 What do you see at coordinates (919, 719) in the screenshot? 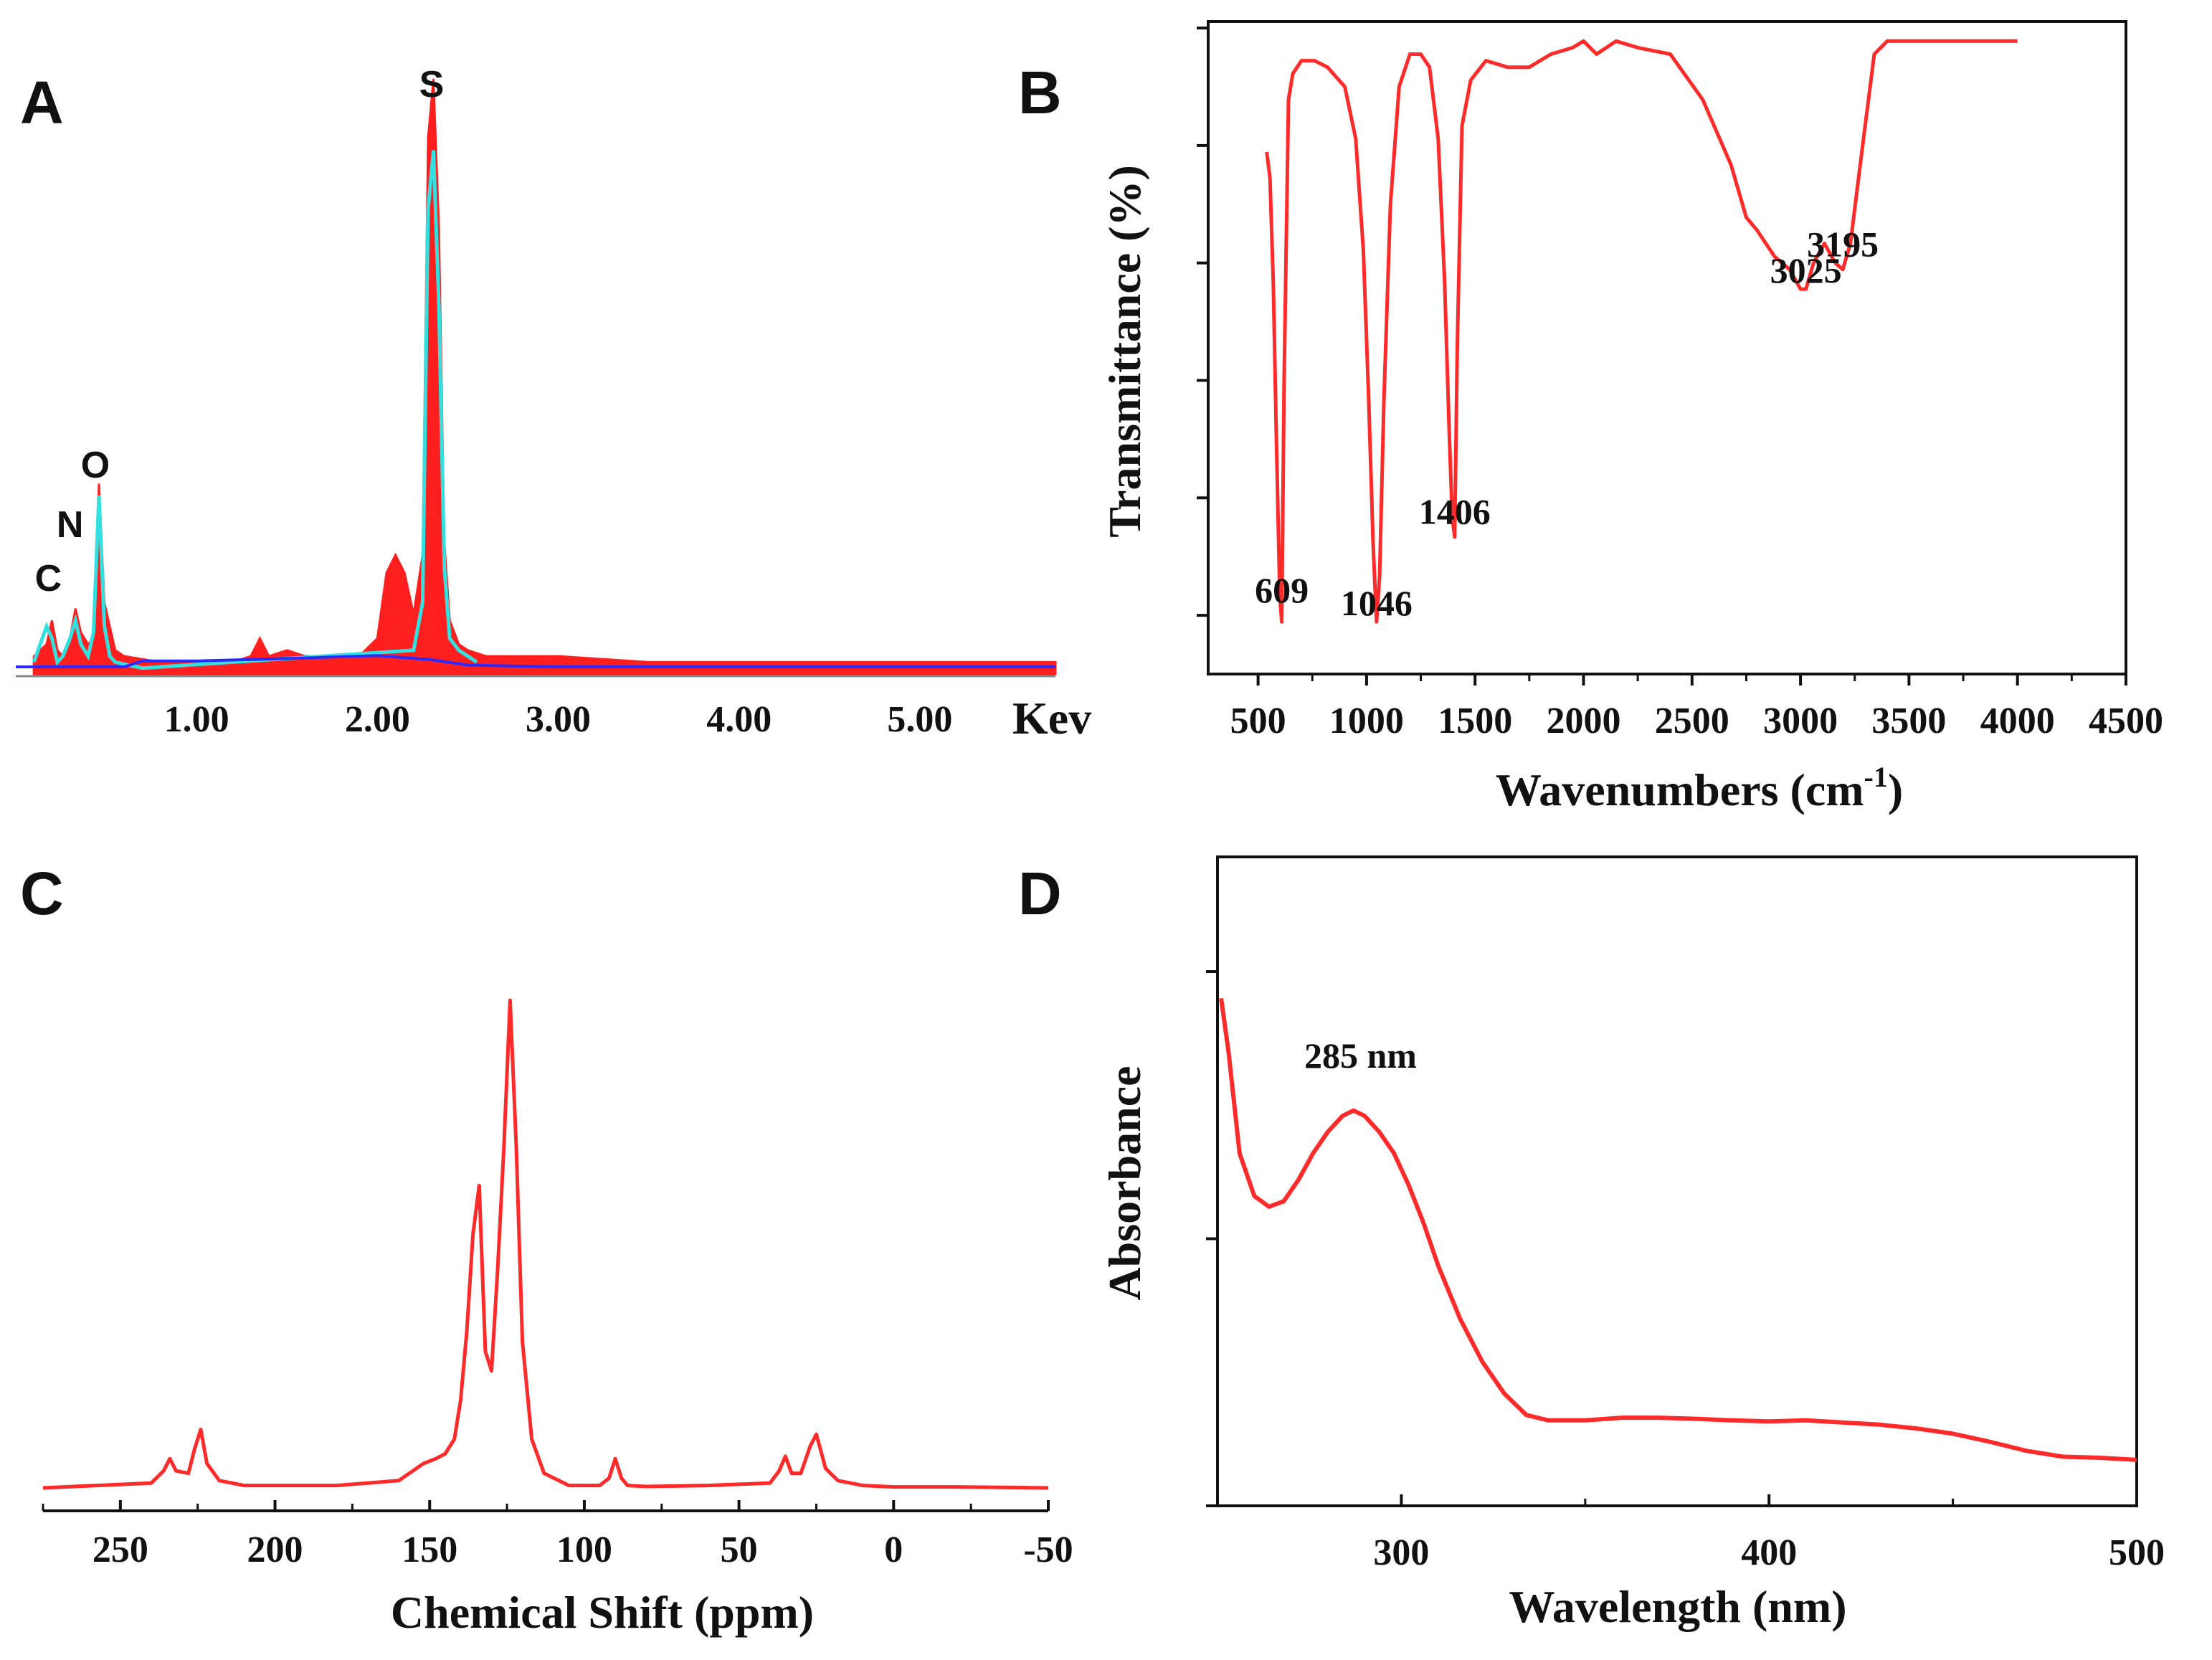
I see `eds-x-tick-label: 5.00` at bounding box center [919, 719].